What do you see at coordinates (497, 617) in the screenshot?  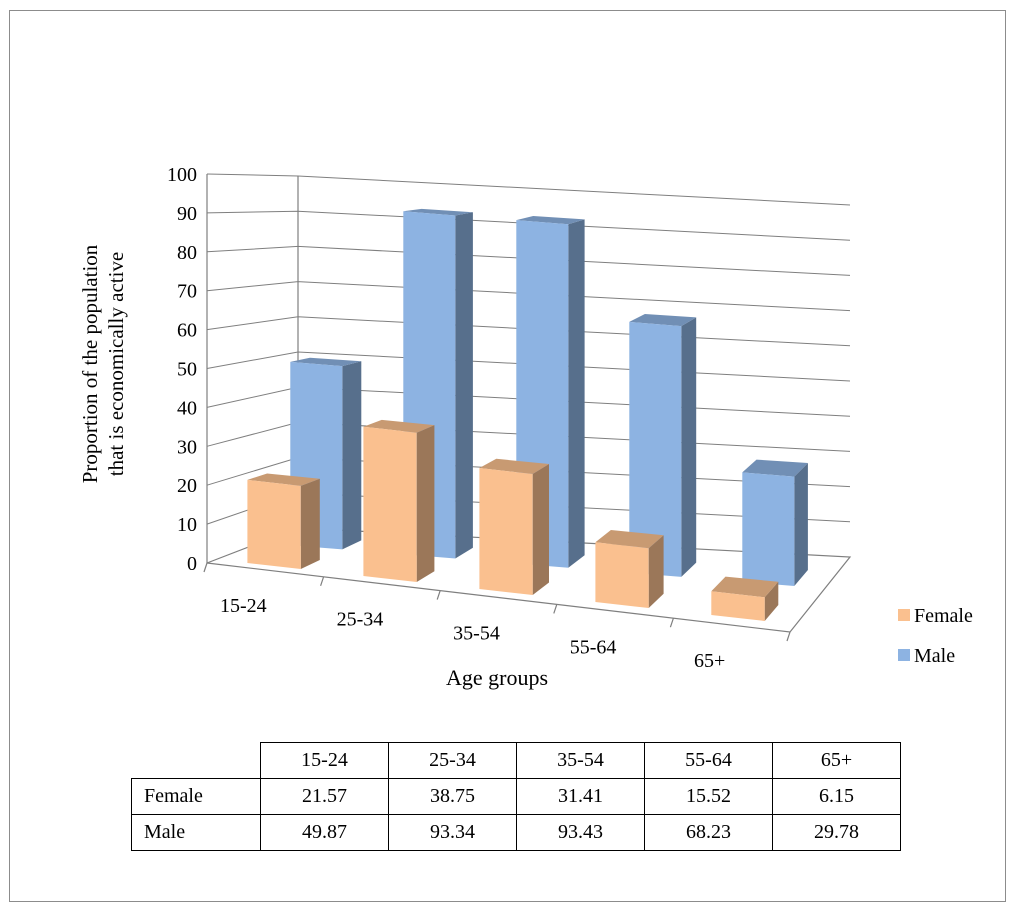 I see `x-axis-ticks: 15-24 25-34 35-54 55-64 65+` at bounding box center [497, 617].